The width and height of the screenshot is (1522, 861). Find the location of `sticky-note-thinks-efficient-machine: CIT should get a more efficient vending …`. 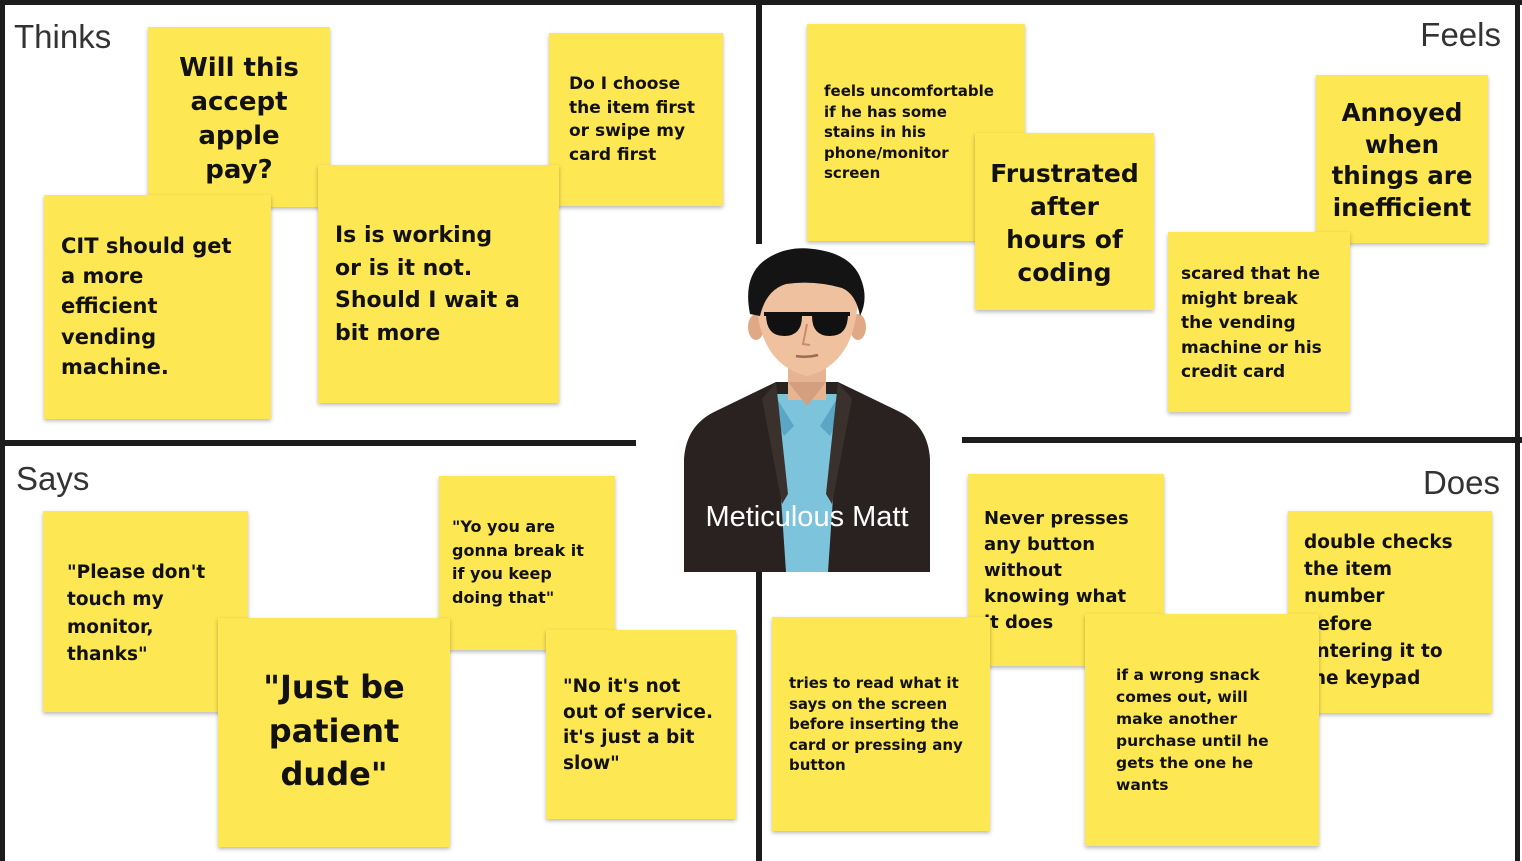

sticky-note-thinks-efficient-machine: CIT should get a more efficient vending … is located at coordinates (157, 307).